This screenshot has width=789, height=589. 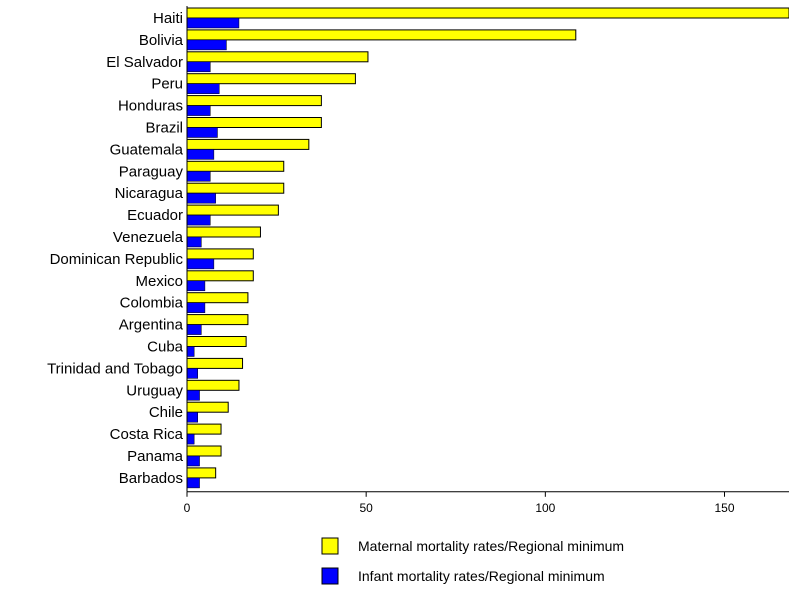 What do you see at coordinates (486, 503) in the screenshot?
I see `x-axis: 0 50 100 150` at bounding box center [486, 503].